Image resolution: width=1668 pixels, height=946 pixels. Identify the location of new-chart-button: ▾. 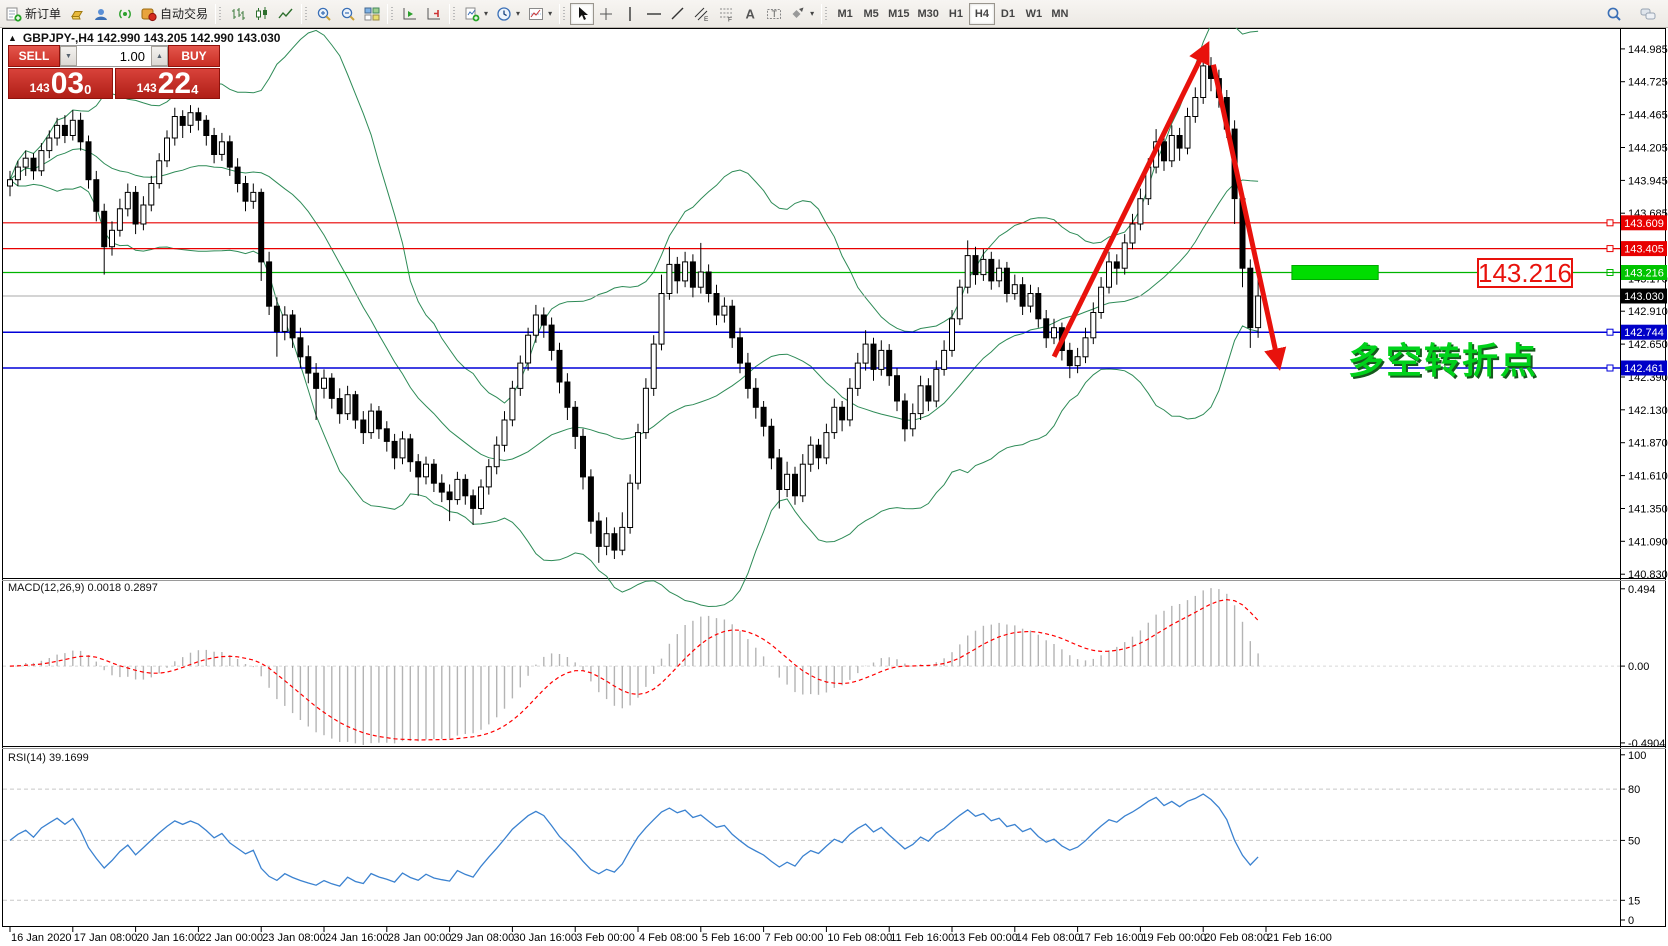
(476, 14).